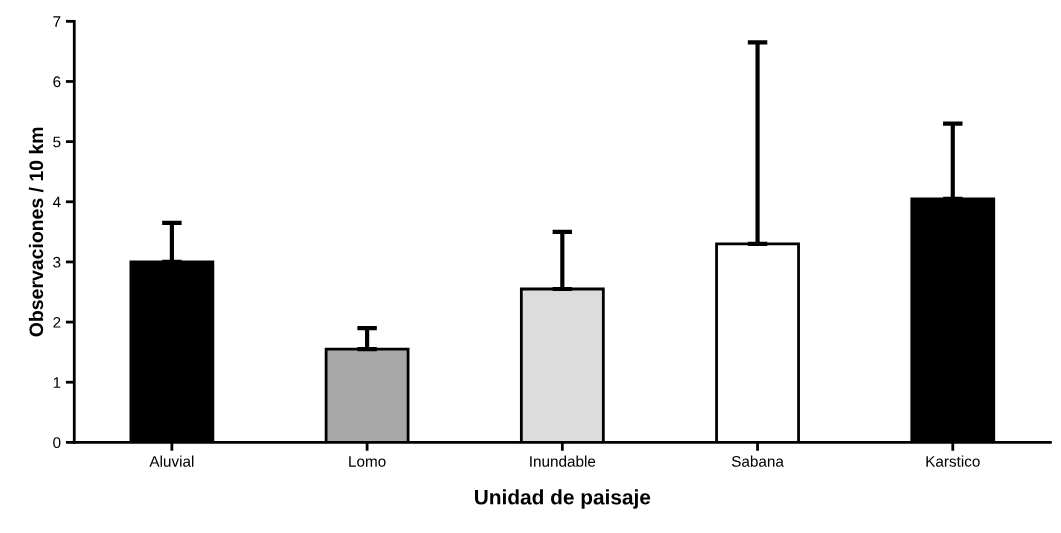  What do you see at coordinates (57, 382) in the screenshot?
I see `y-tick-label: 1` at bounding box center [57, 382].